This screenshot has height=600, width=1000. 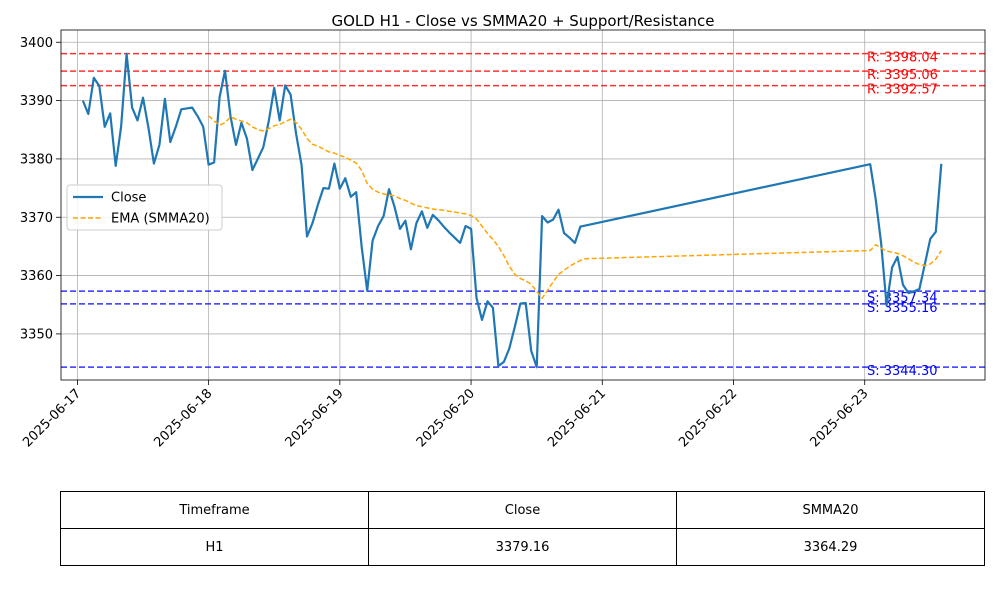 I want to click on resistance-label: R: 3398.04, so click(x=902, y=58).